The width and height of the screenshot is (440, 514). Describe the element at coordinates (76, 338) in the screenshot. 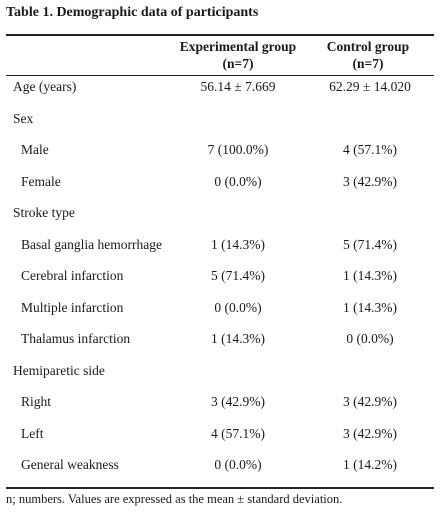

I see `row-label: Thalamus infarction` at that location.